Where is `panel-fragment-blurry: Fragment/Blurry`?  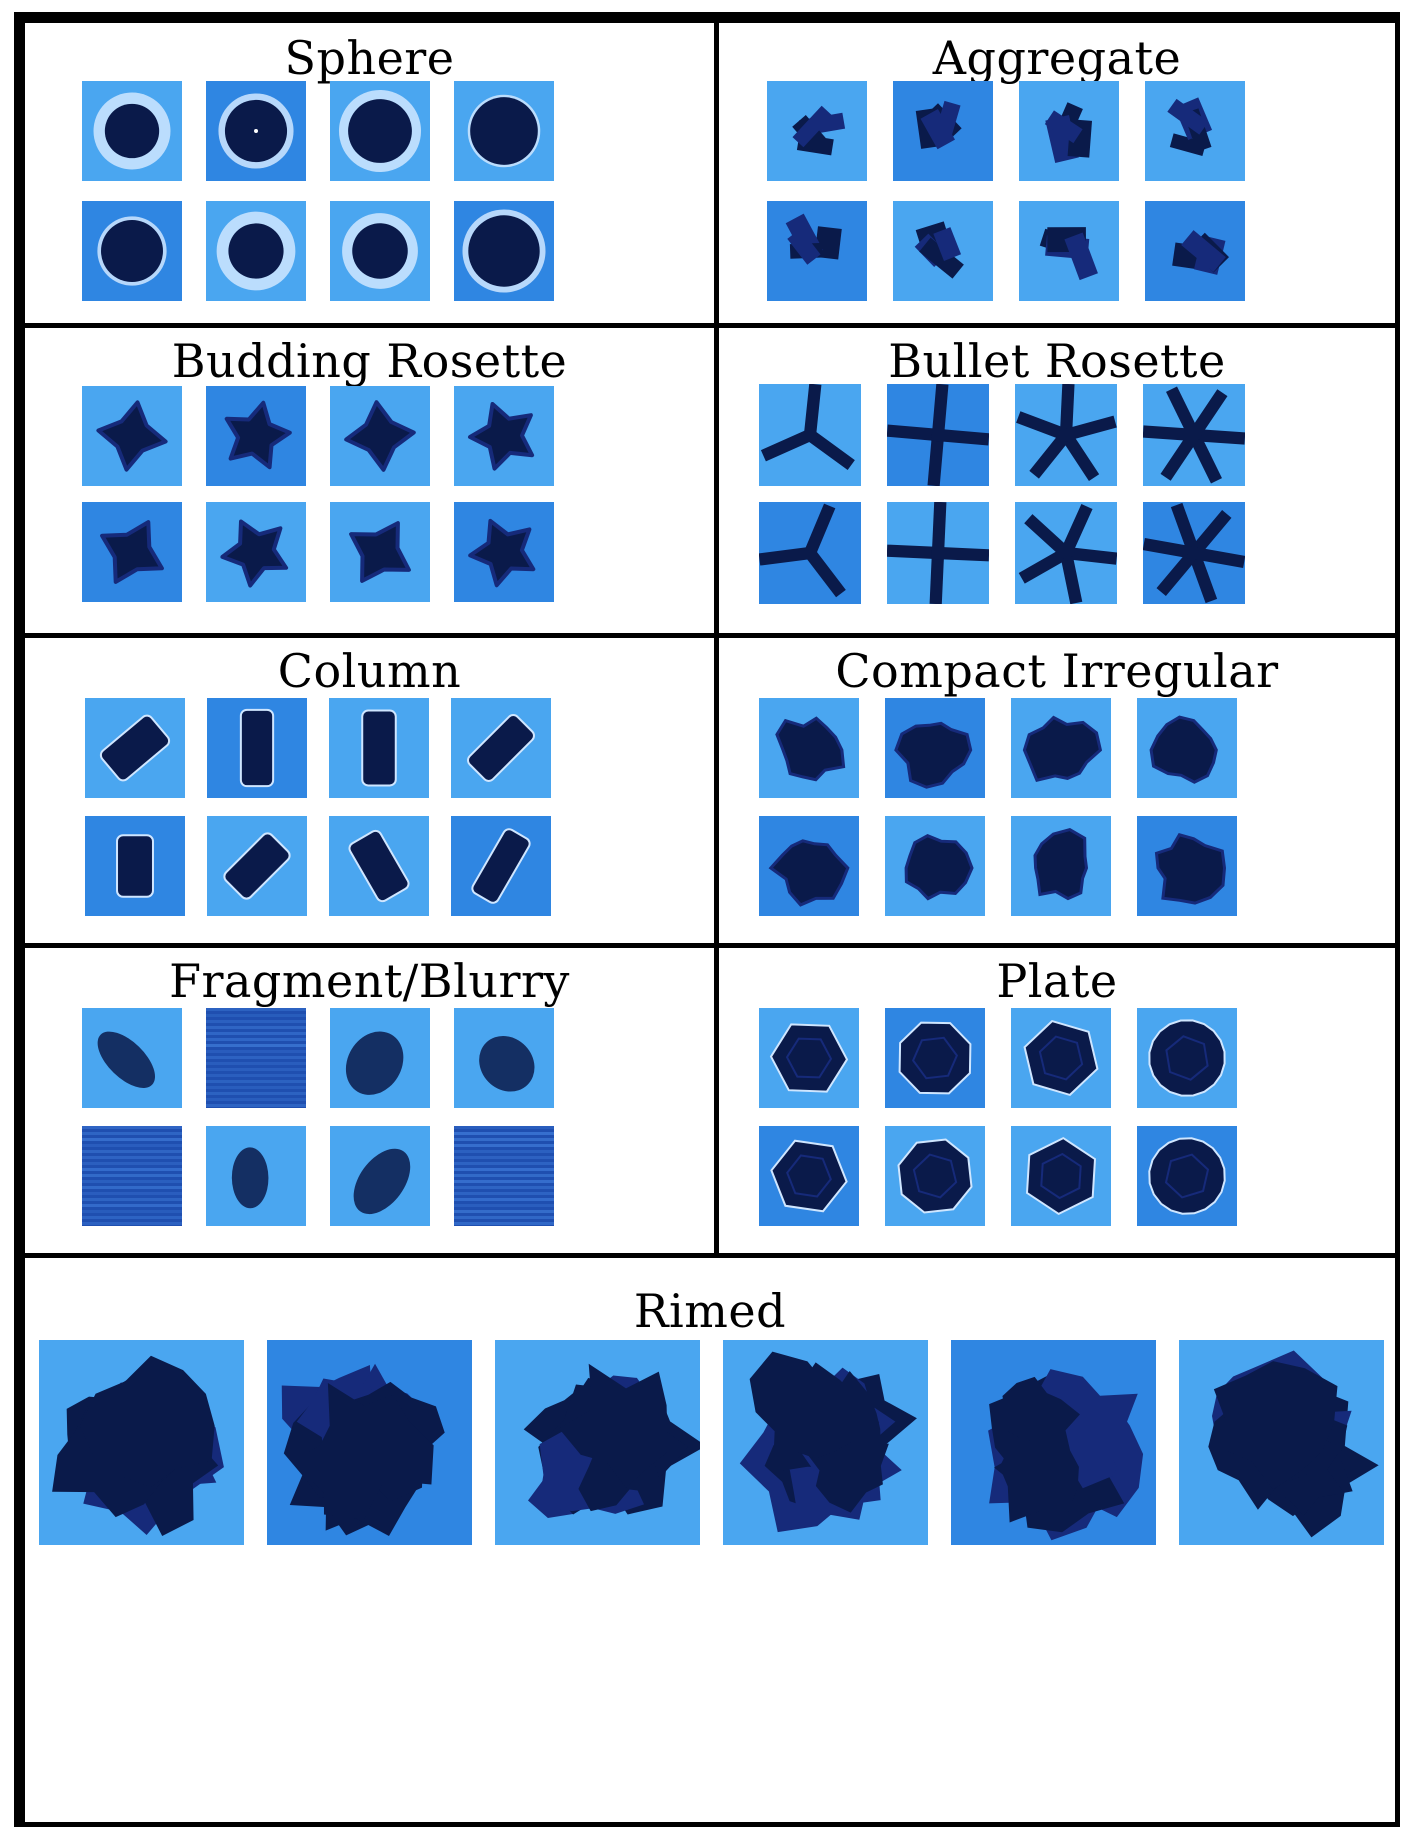
panel-fragment-blurry: Fragment/Blurry is located at coordinates (369, 1100).